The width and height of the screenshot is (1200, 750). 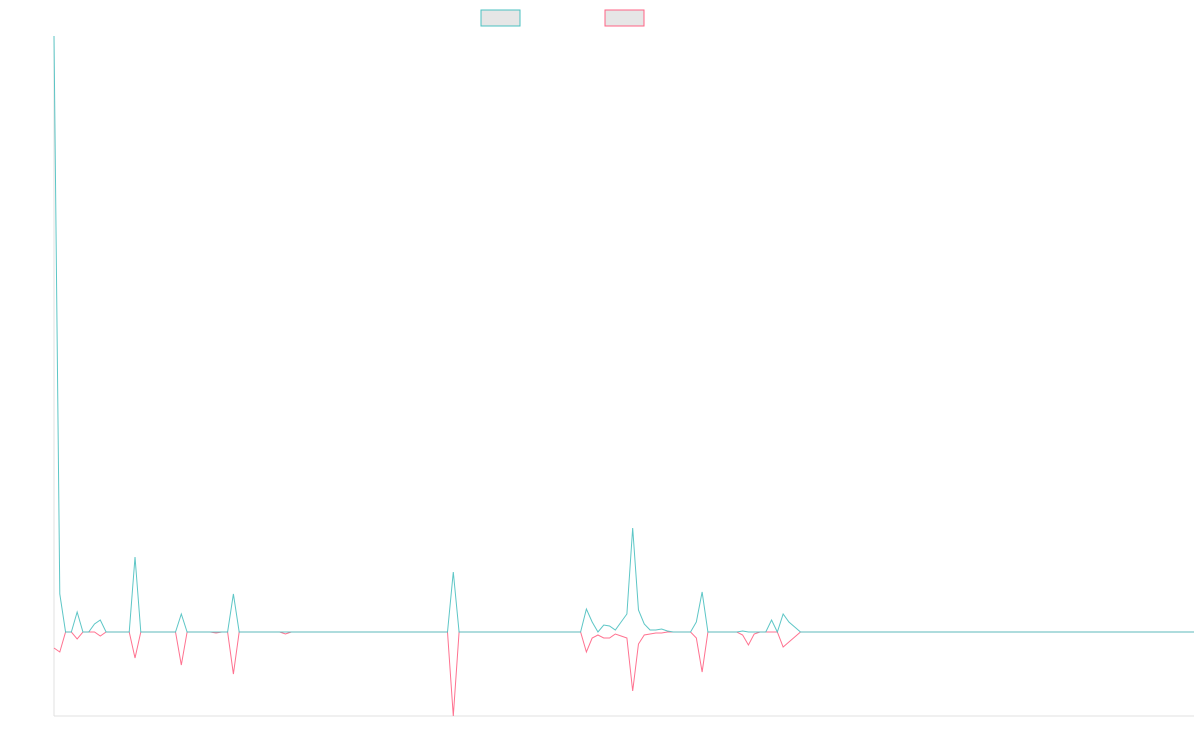 I want to click on data-line, so click(x=623, y=674).